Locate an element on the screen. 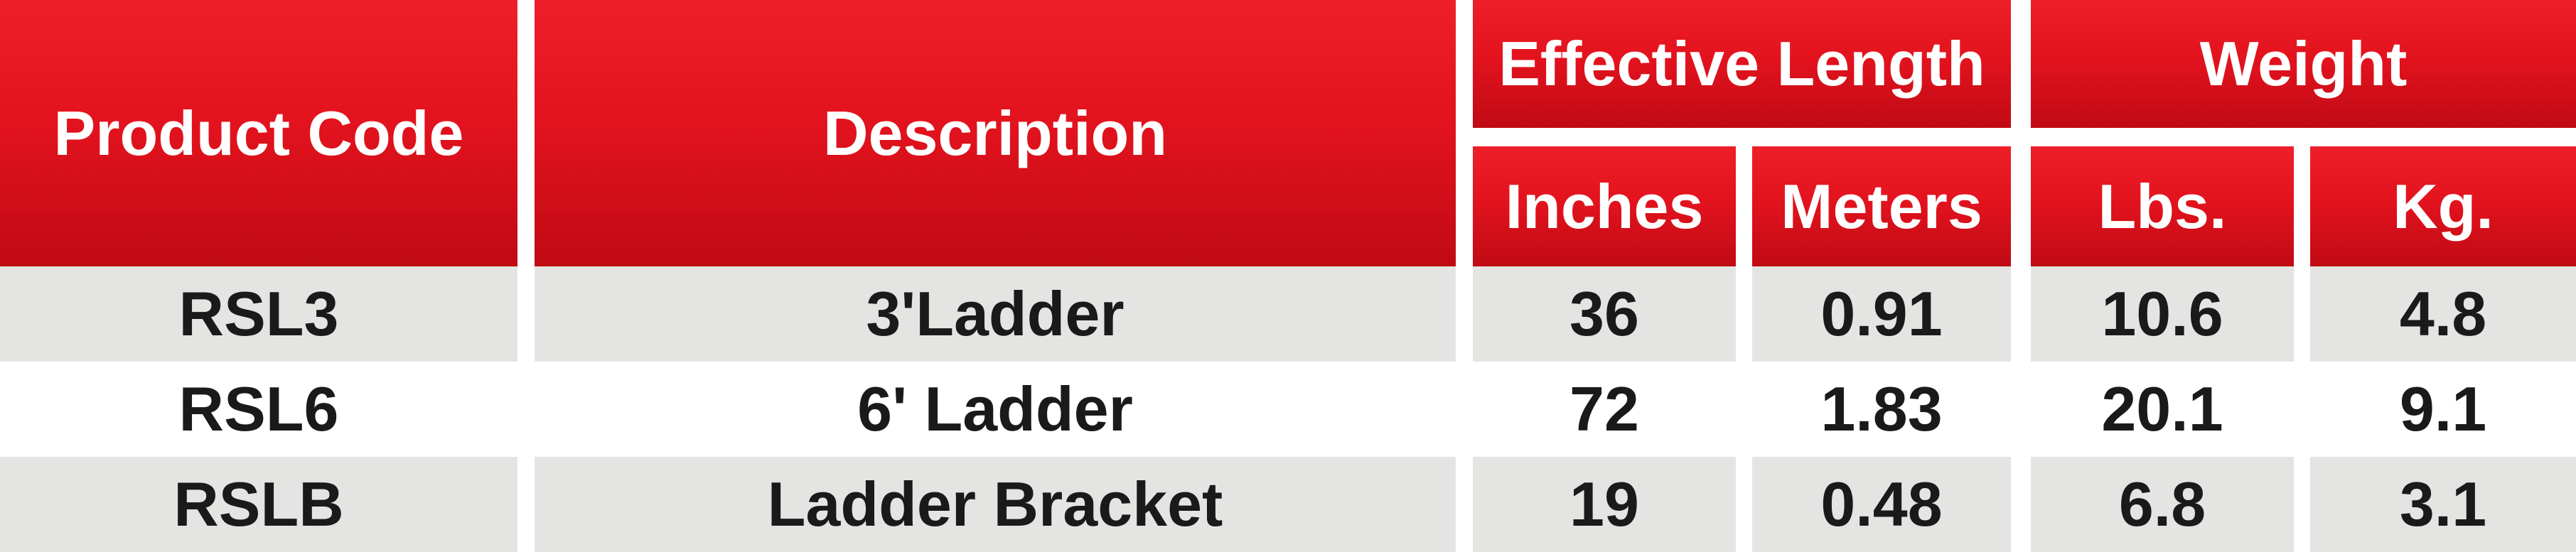  cell-kg: 3.1 is located at coordinates (2443, 504).